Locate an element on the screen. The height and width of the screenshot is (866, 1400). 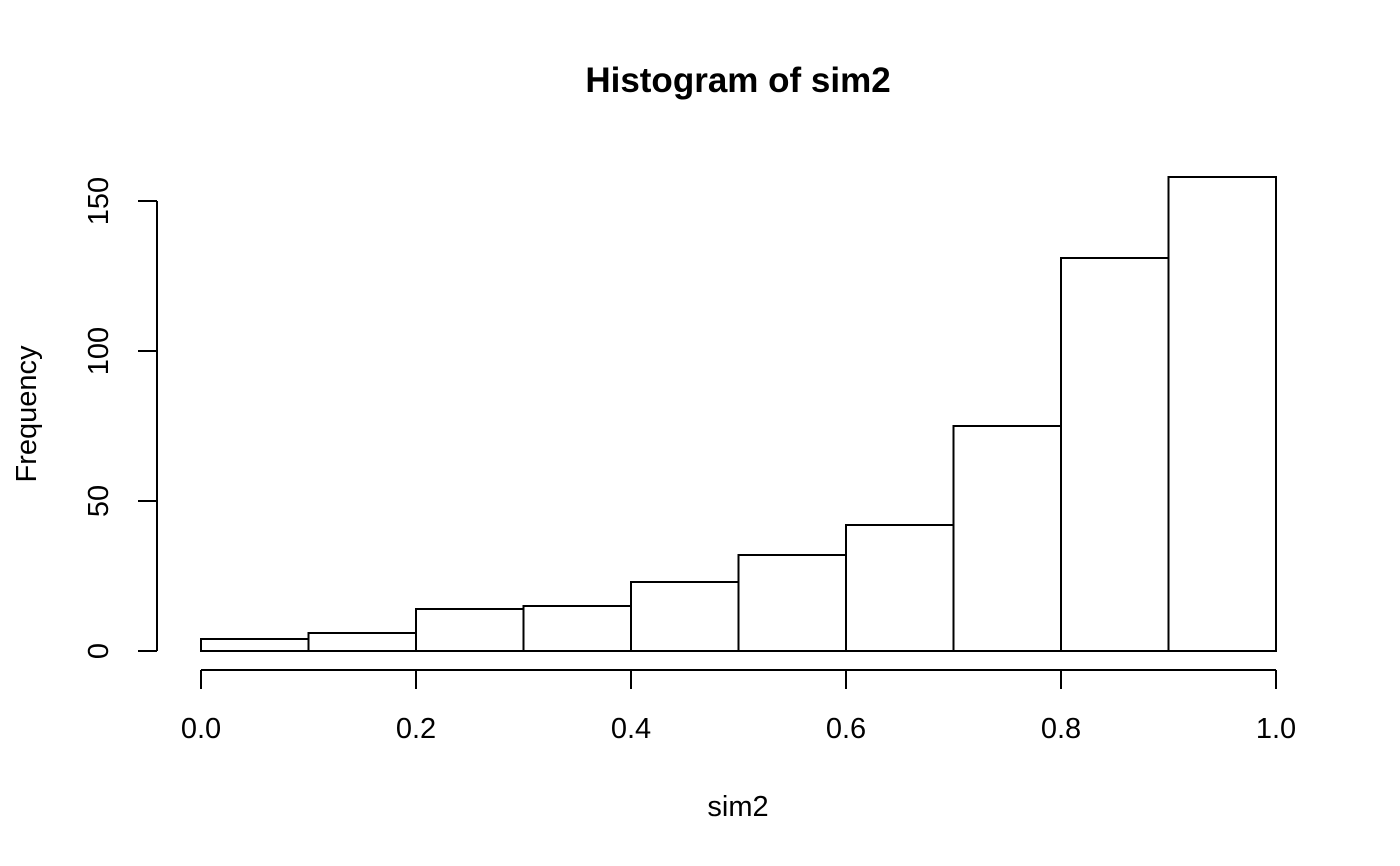
x-tick-label: 0.8 is located at coordinates (1061, 729).